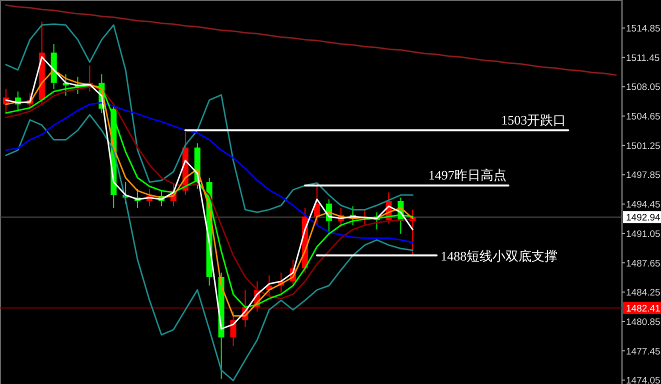 The width and height of the screenshot is (661, 384). Describe the element at coordinates (467, 175) in the screenshot. I see `series-label: 1497昨日高点` at that location.